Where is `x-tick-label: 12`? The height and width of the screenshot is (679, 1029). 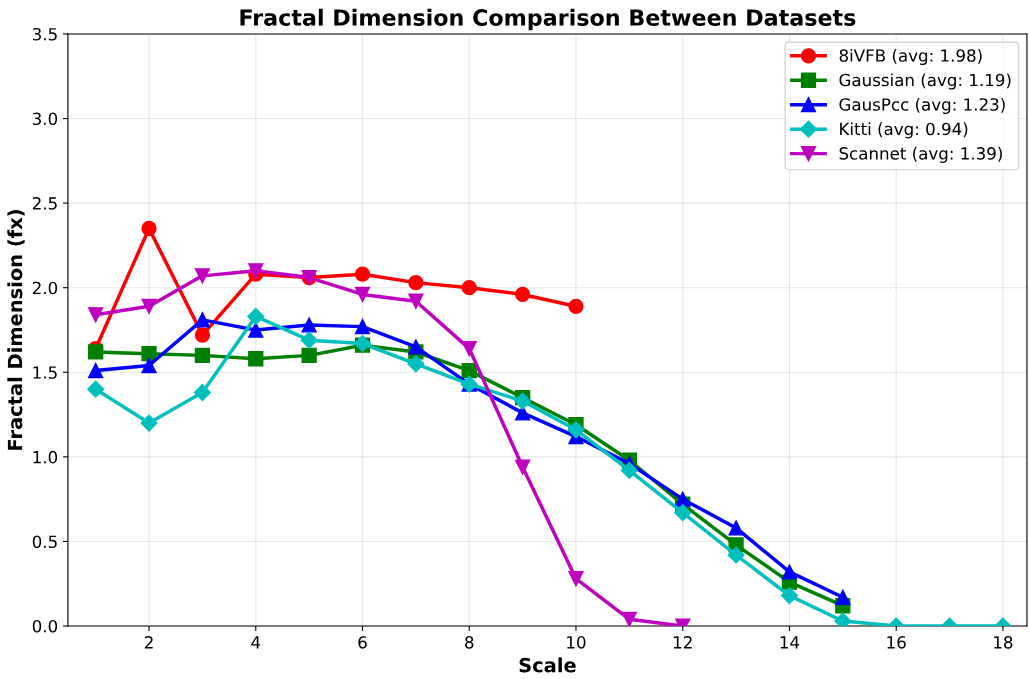 x-tick-label: 12 is located at coordinates (682, 642).